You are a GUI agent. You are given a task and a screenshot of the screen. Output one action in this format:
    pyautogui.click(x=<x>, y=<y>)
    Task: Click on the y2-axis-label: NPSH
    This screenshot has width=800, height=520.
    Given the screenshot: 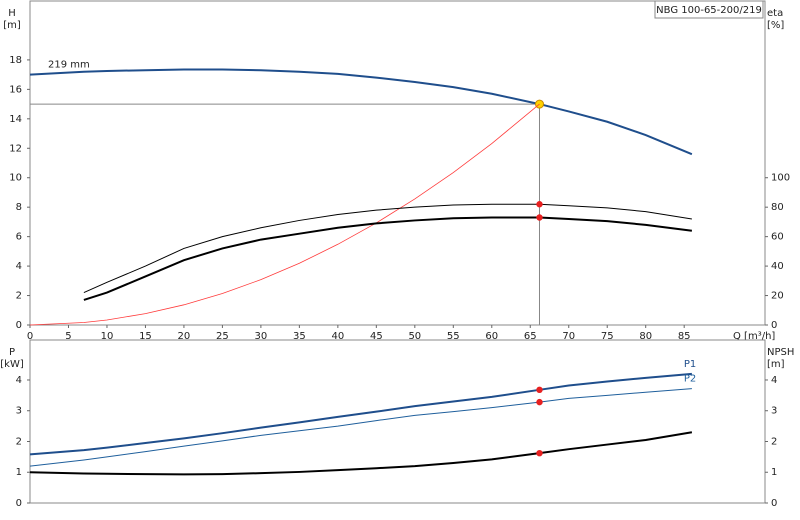 What is the action you would take?
    pyautogui.click(x=780, y=352)
    